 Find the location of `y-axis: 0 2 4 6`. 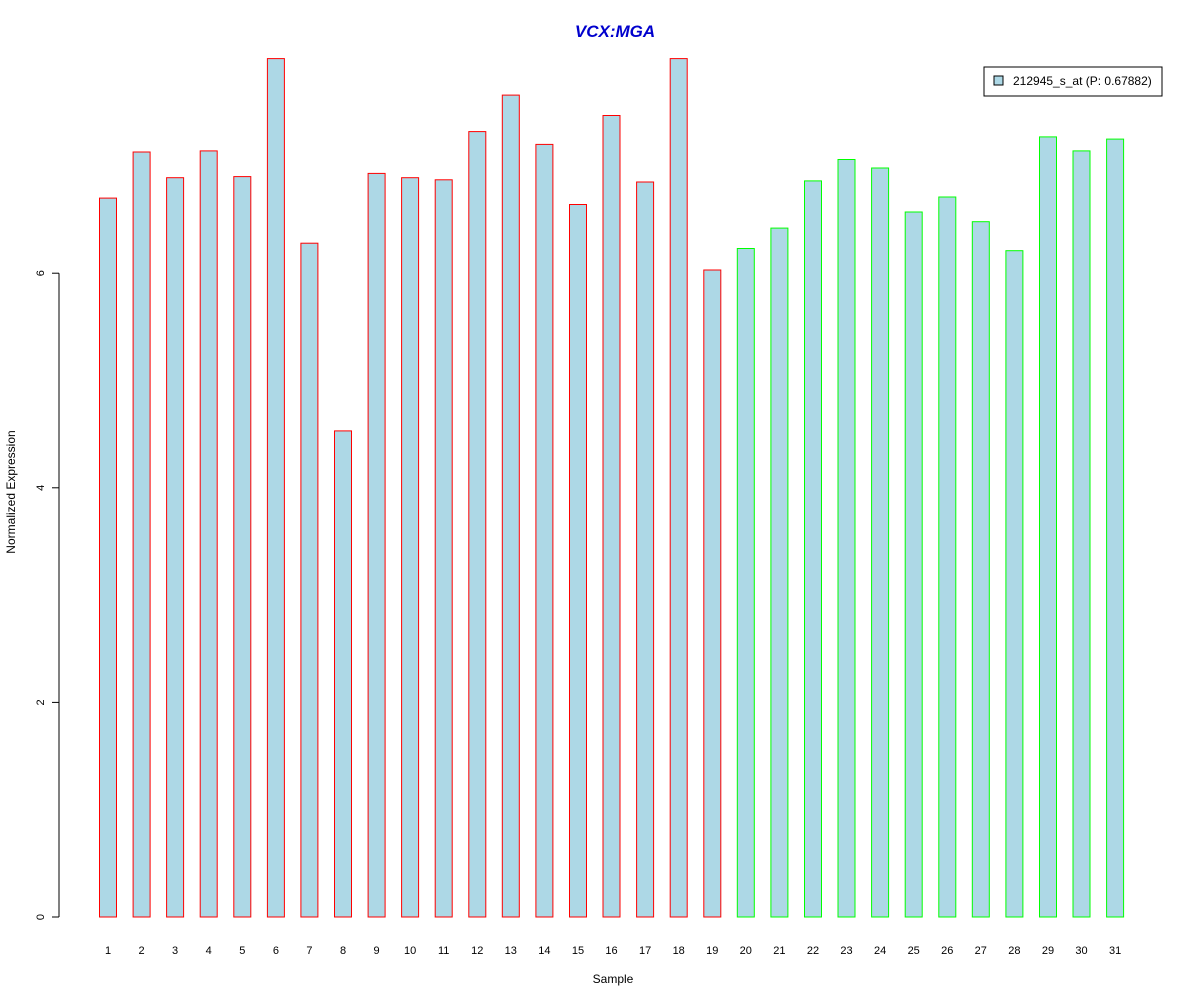

y-axis: 0 2 4 6 is located at coordinates (47, 595).